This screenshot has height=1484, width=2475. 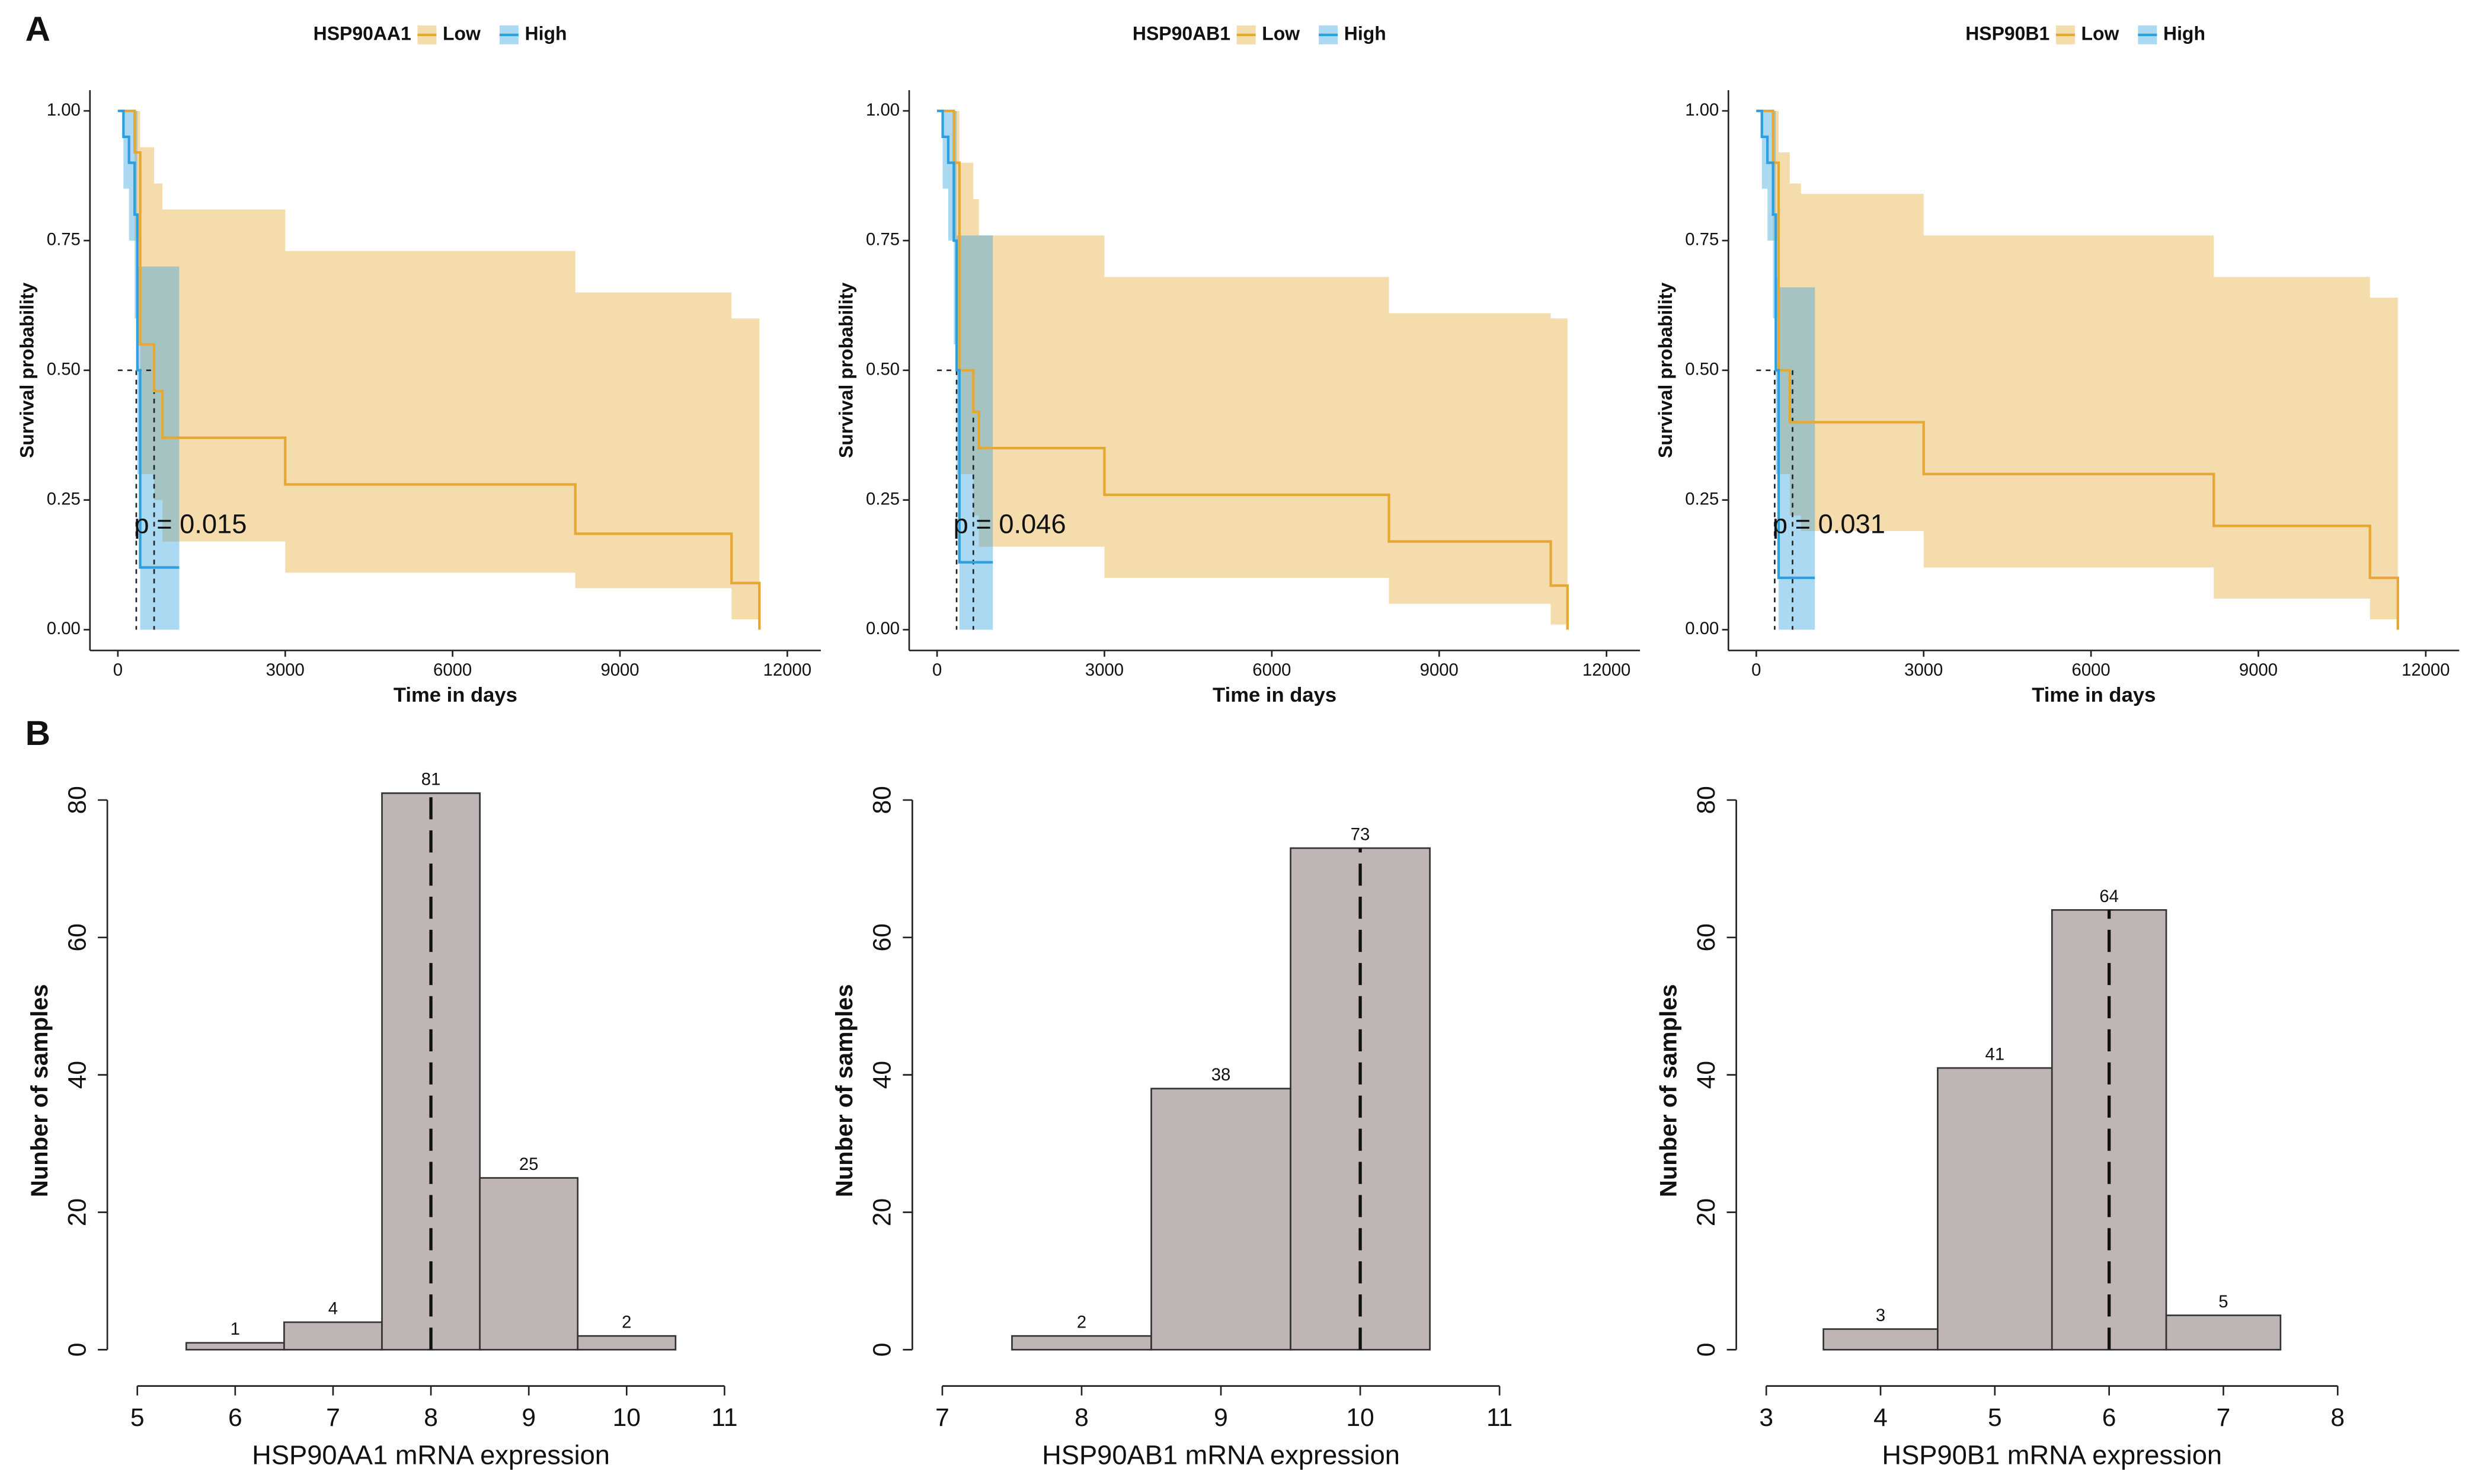 I want to click on p-value: p = 0.031, so click(x=1829, y=523).